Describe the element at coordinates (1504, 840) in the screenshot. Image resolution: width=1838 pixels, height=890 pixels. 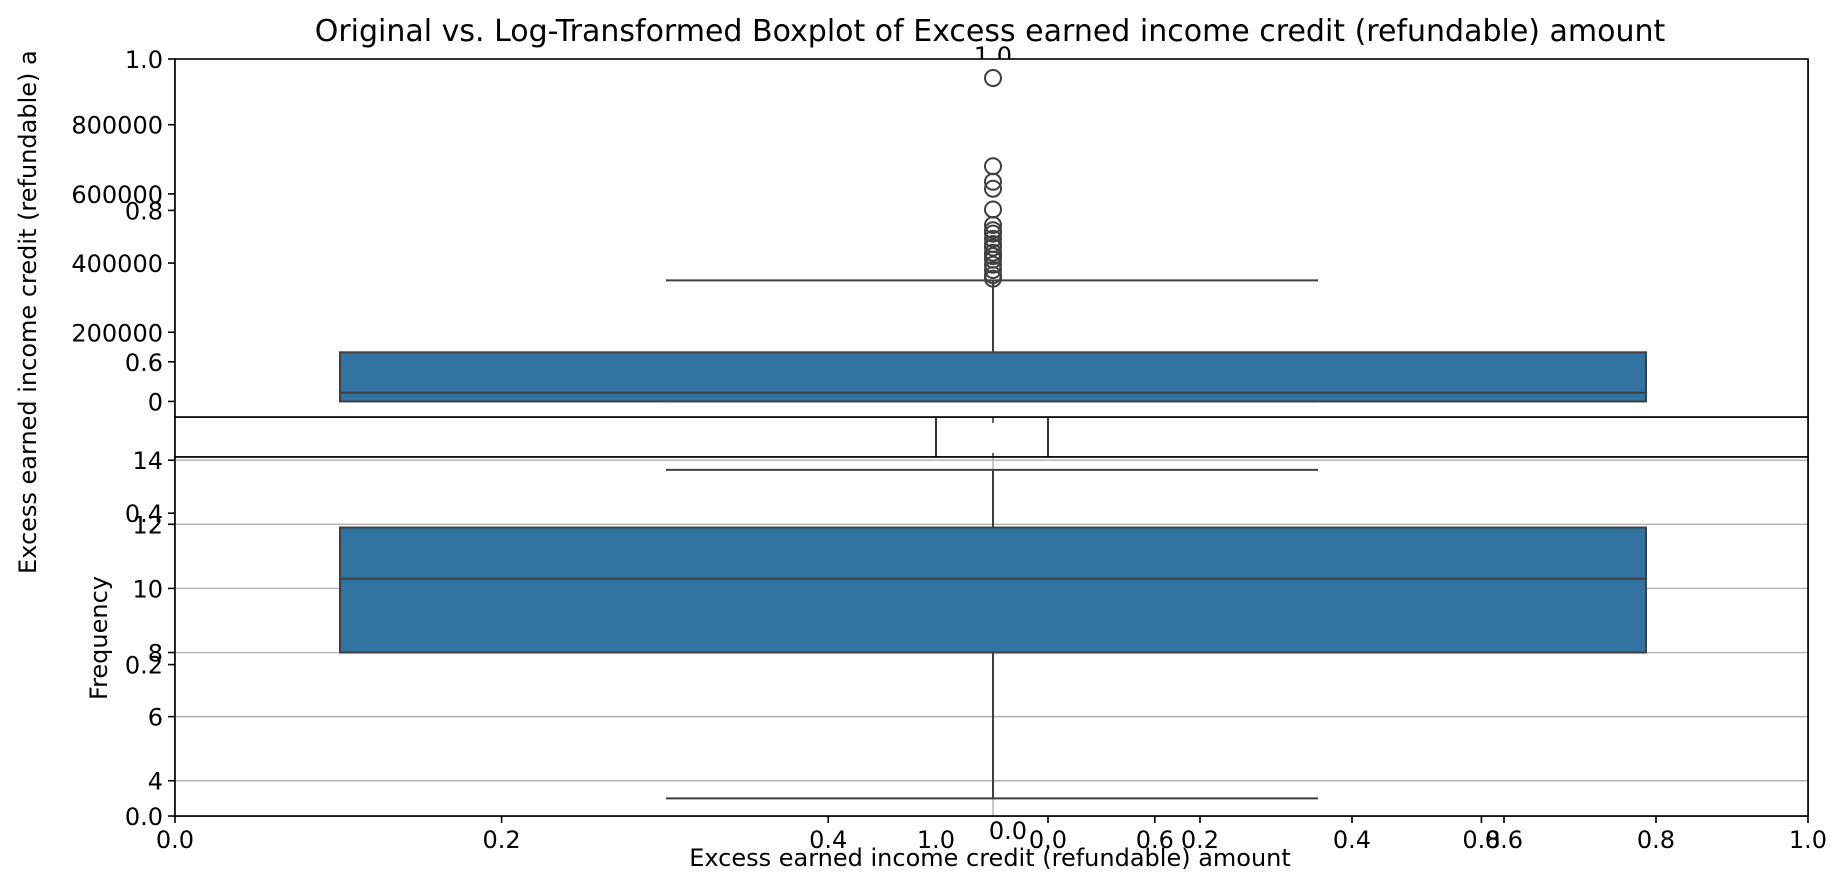
I see `sub-axes-2-x-tick-label: 0.6` at that location.